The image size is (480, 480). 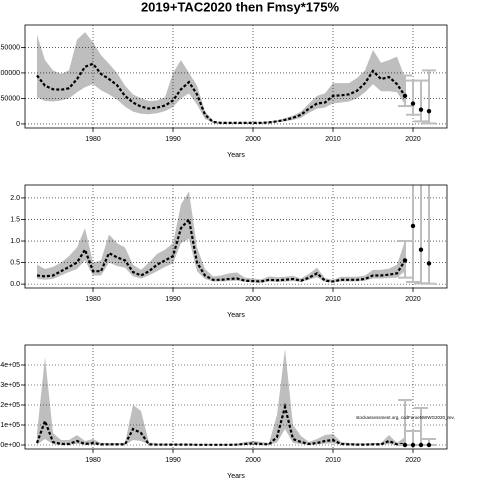 I want to click on y-tick-label: 2.0, so click(x=15, y=198).